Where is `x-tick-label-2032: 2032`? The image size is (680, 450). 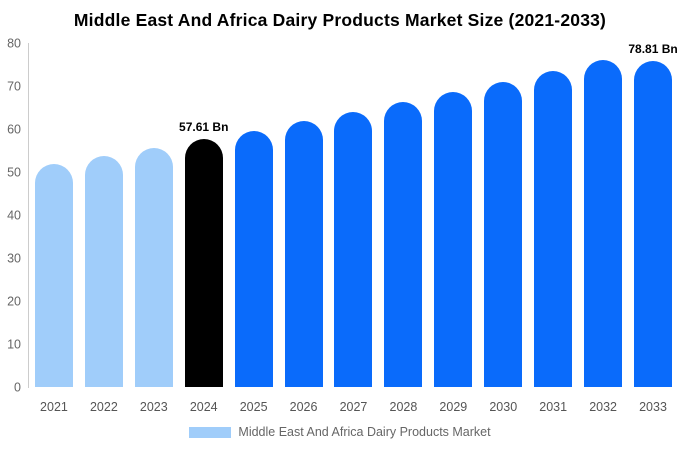
x-tick-label-2032: 2032 is located at coordinates (603, 407).